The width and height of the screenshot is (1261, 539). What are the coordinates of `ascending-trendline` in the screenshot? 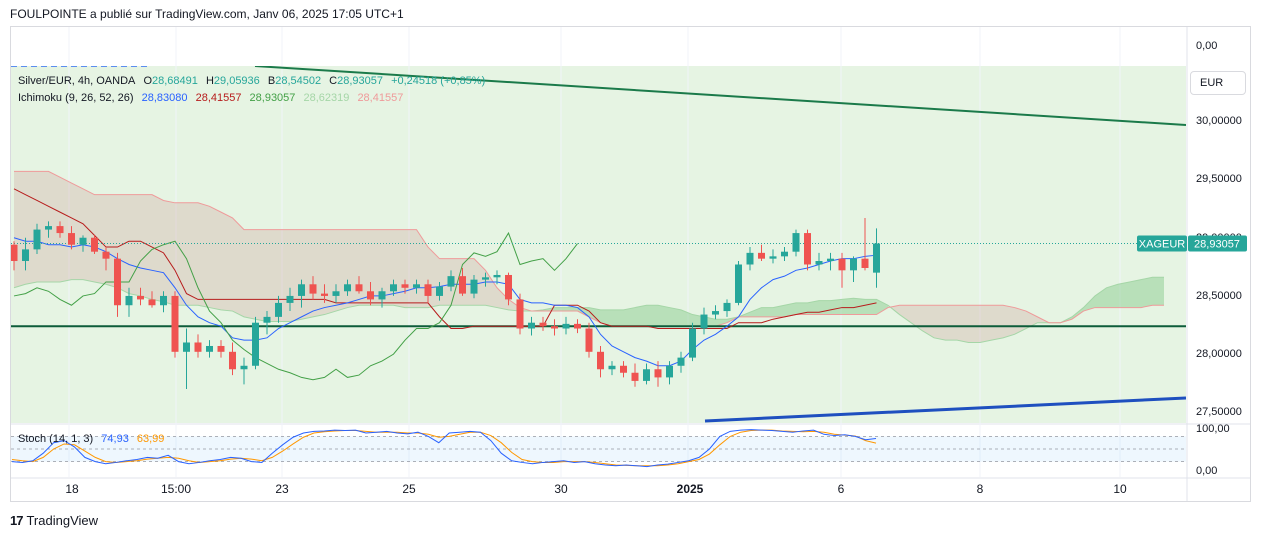 It's located at (945, 409).